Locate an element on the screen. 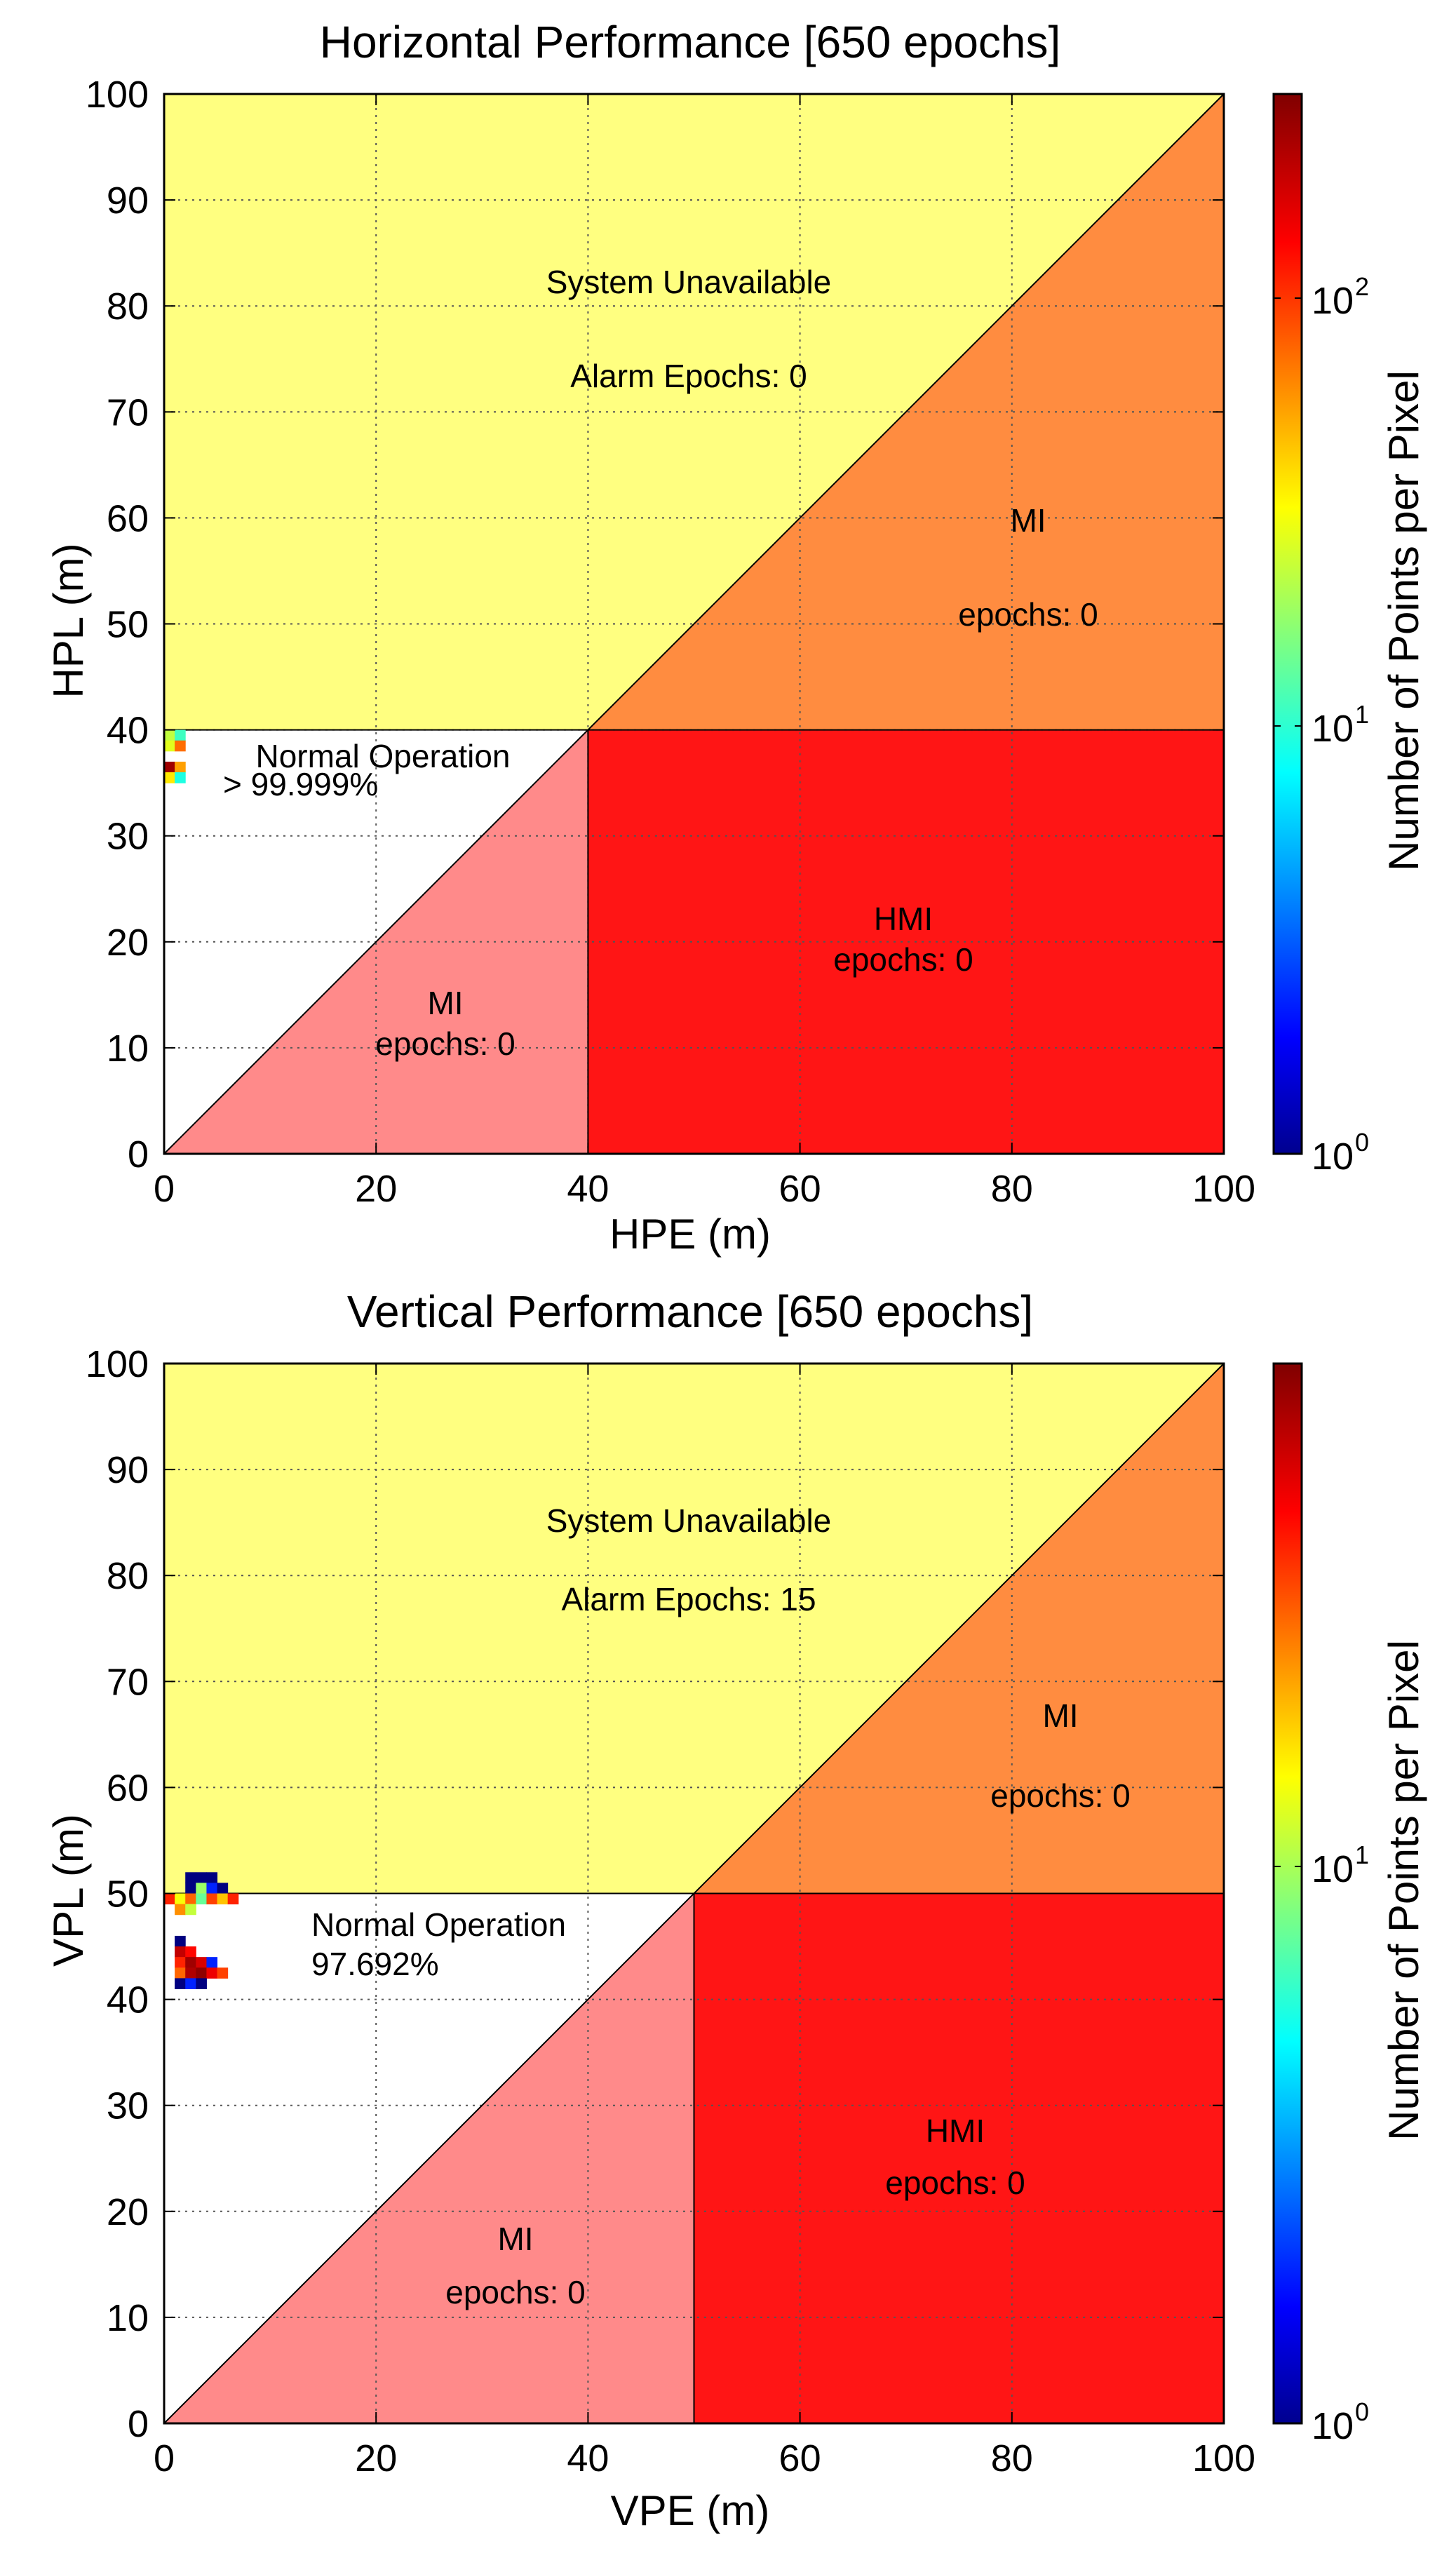  x-tick-label: 80 is located at coordinates (1012, 1189).